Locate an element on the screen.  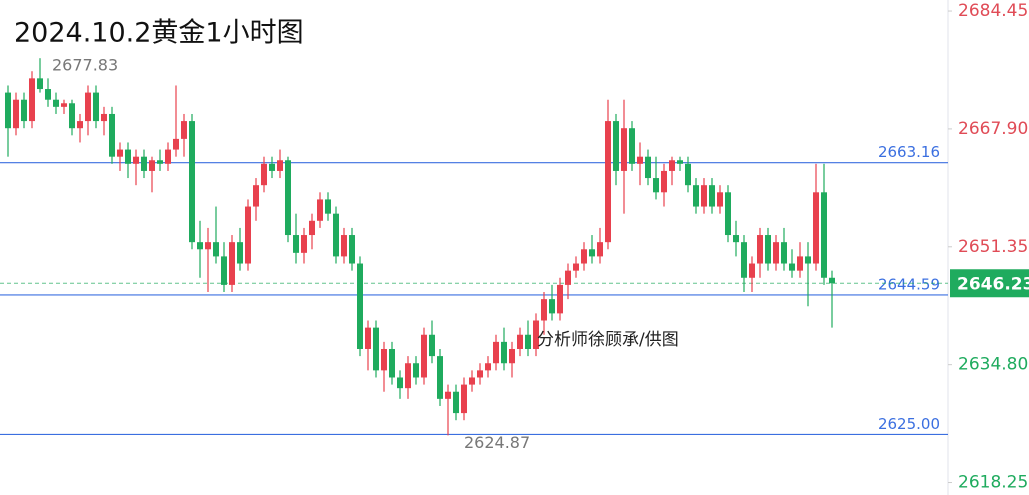
y-tick-label: 2667.90 is located at coordinates (993, 129).